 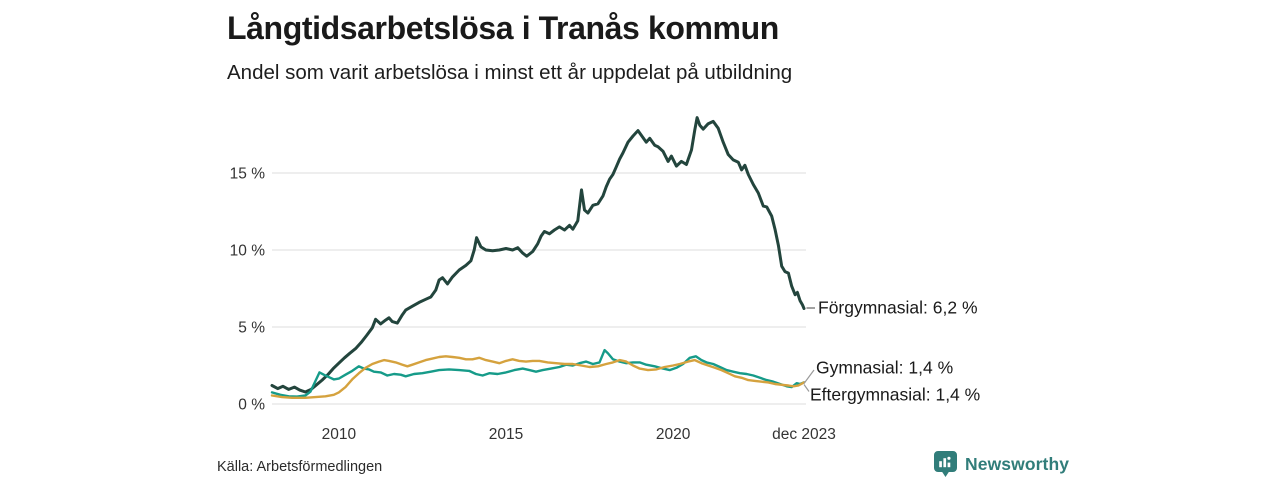 What do you see at coordinates (339, 434) in the screenshot?
I see `x-tick-label: 2010` at bounding box center [339, 434].